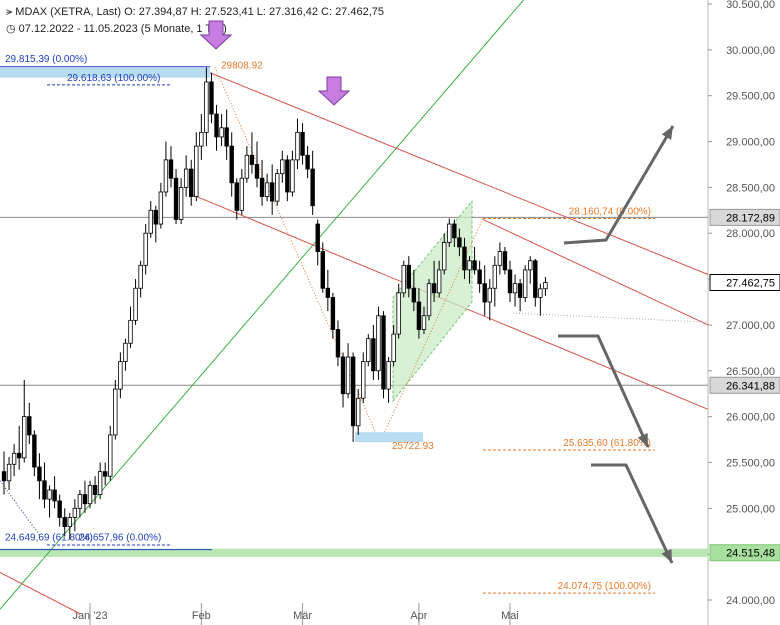  I want to click on price-marker-box, so click(744, 217).